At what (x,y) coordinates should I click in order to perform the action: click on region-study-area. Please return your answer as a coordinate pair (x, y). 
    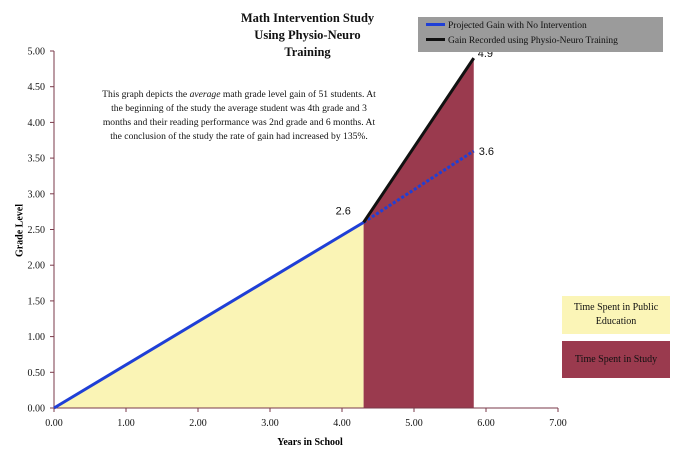
    Looking at the image, I should click on (418, 233).